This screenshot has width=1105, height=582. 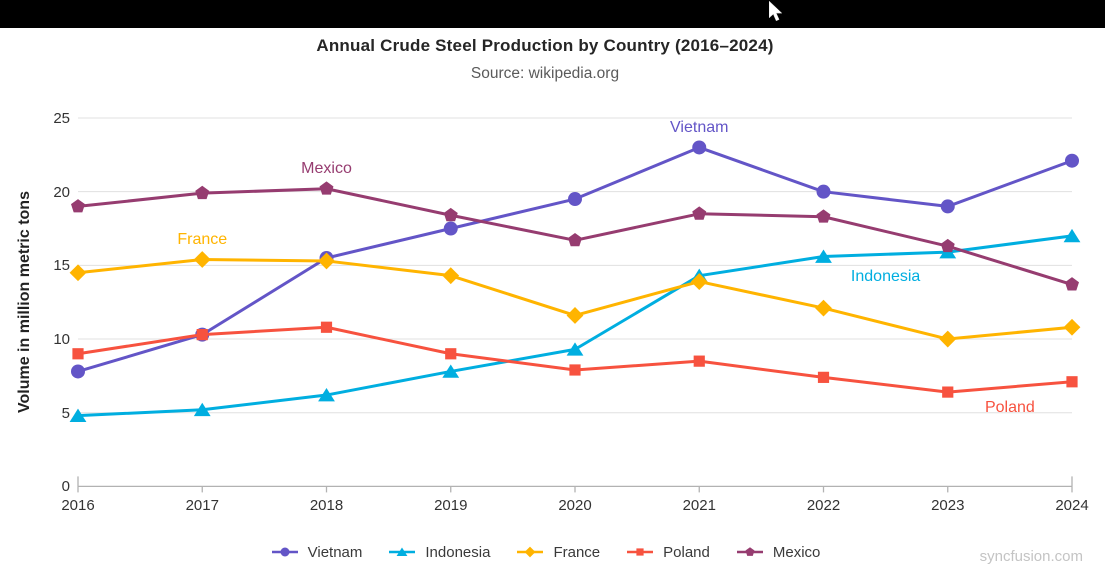 I want to click on x-axis-label: 2019, so click(x=451, y=505).